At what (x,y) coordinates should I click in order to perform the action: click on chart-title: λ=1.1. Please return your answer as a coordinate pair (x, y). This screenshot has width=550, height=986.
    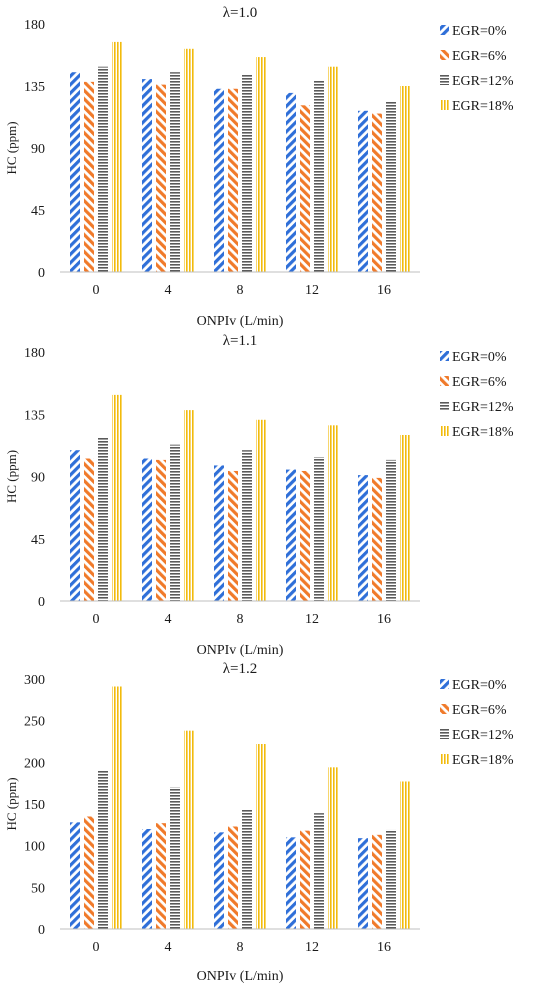
    Looking at the image, I should click on (240, 341).